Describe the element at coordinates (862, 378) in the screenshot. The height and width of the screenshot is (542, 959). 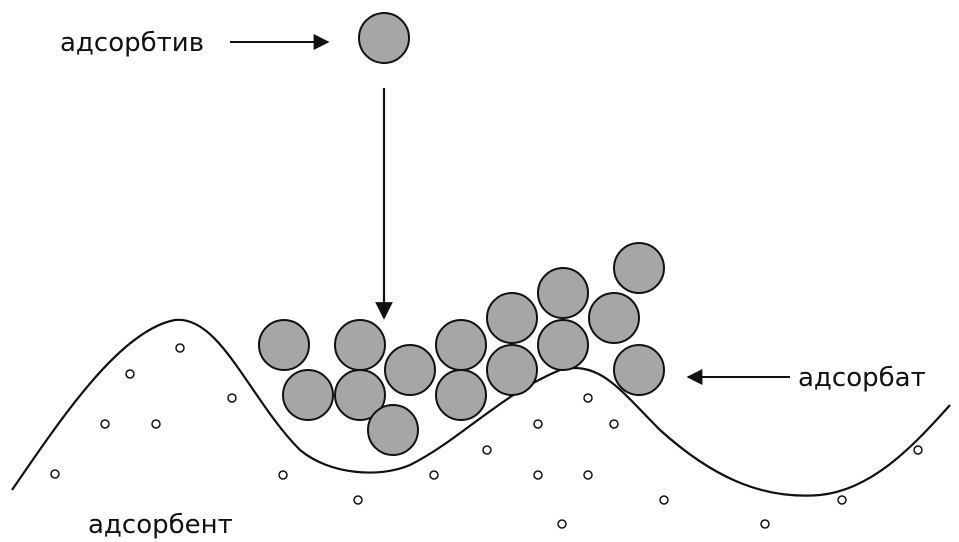
I see `adsorbate-label: адсорбат` at that location.